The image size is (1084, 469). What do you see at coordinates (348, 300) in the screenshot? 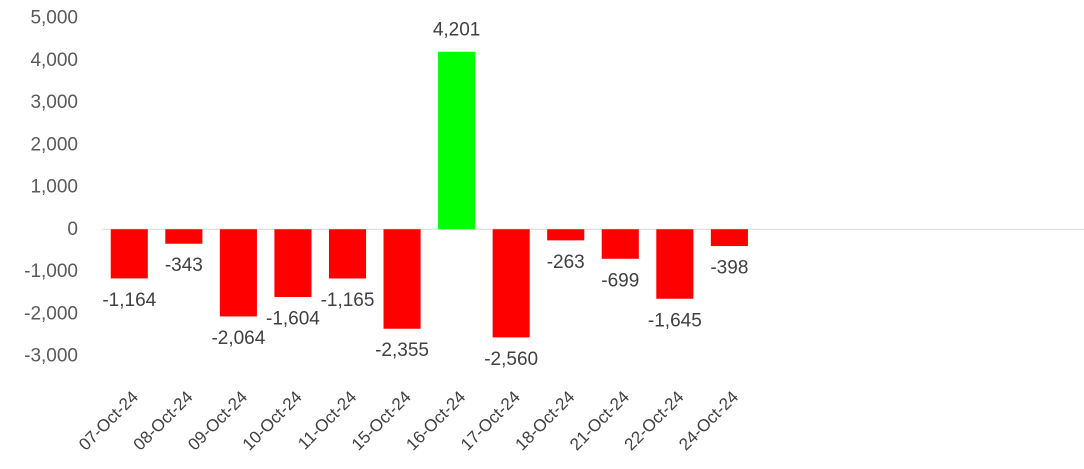
I see `data-label: -1,165` at bounding box center [348, 300].